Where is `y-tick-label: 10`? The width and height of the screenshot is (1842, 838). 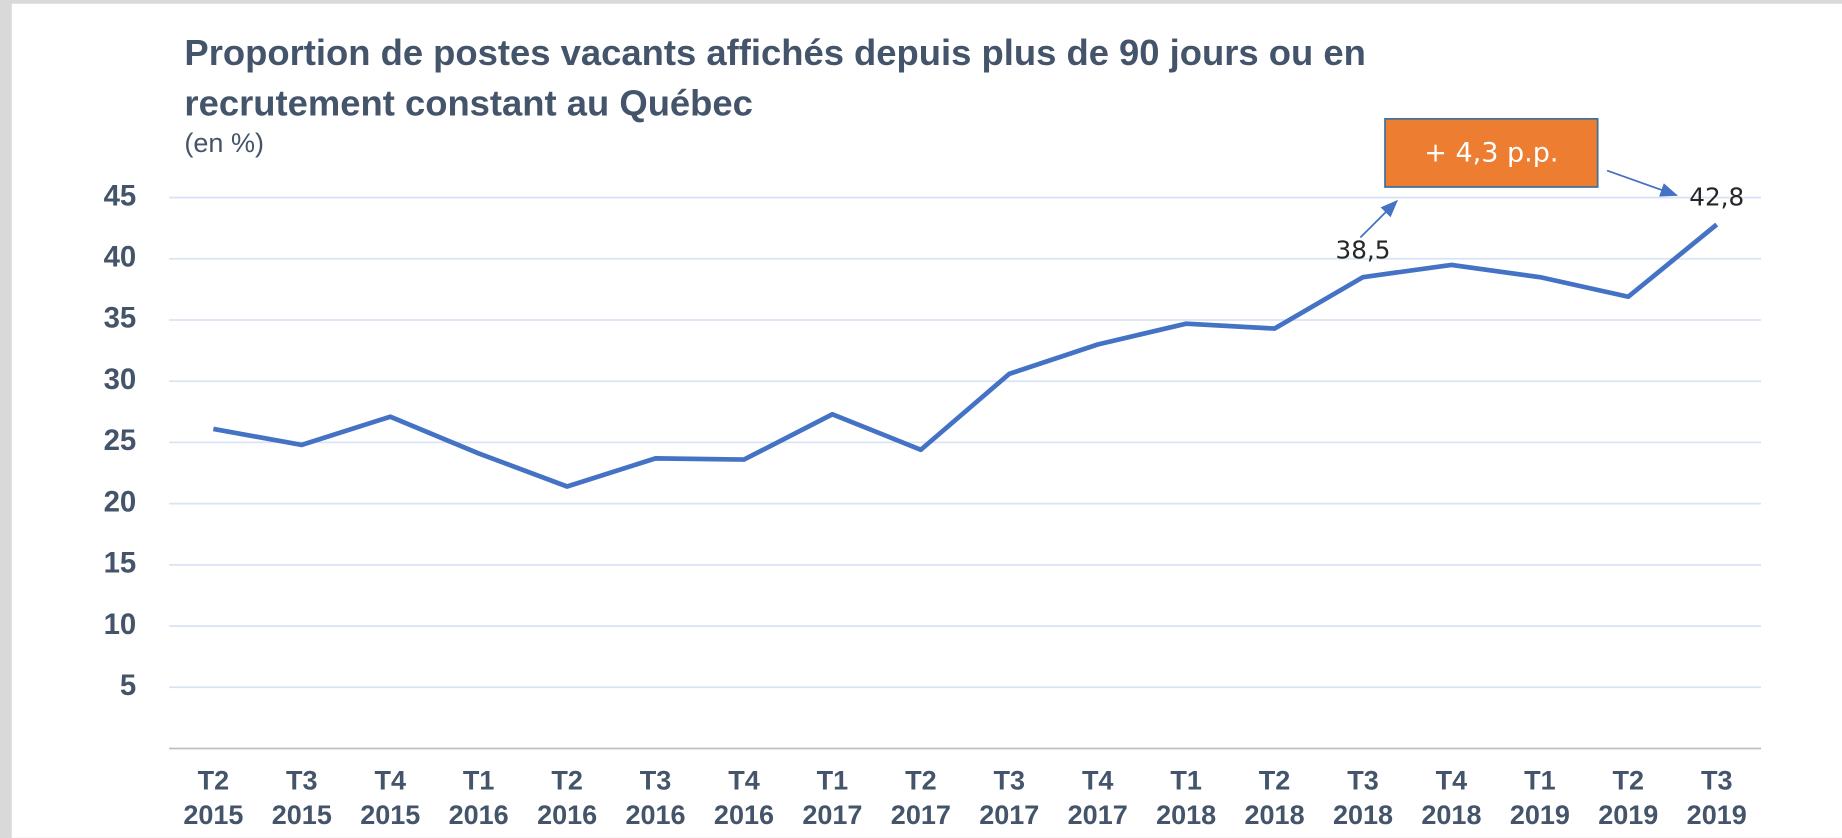
y-tick-label: 10 is located at coordinates (120, 624).